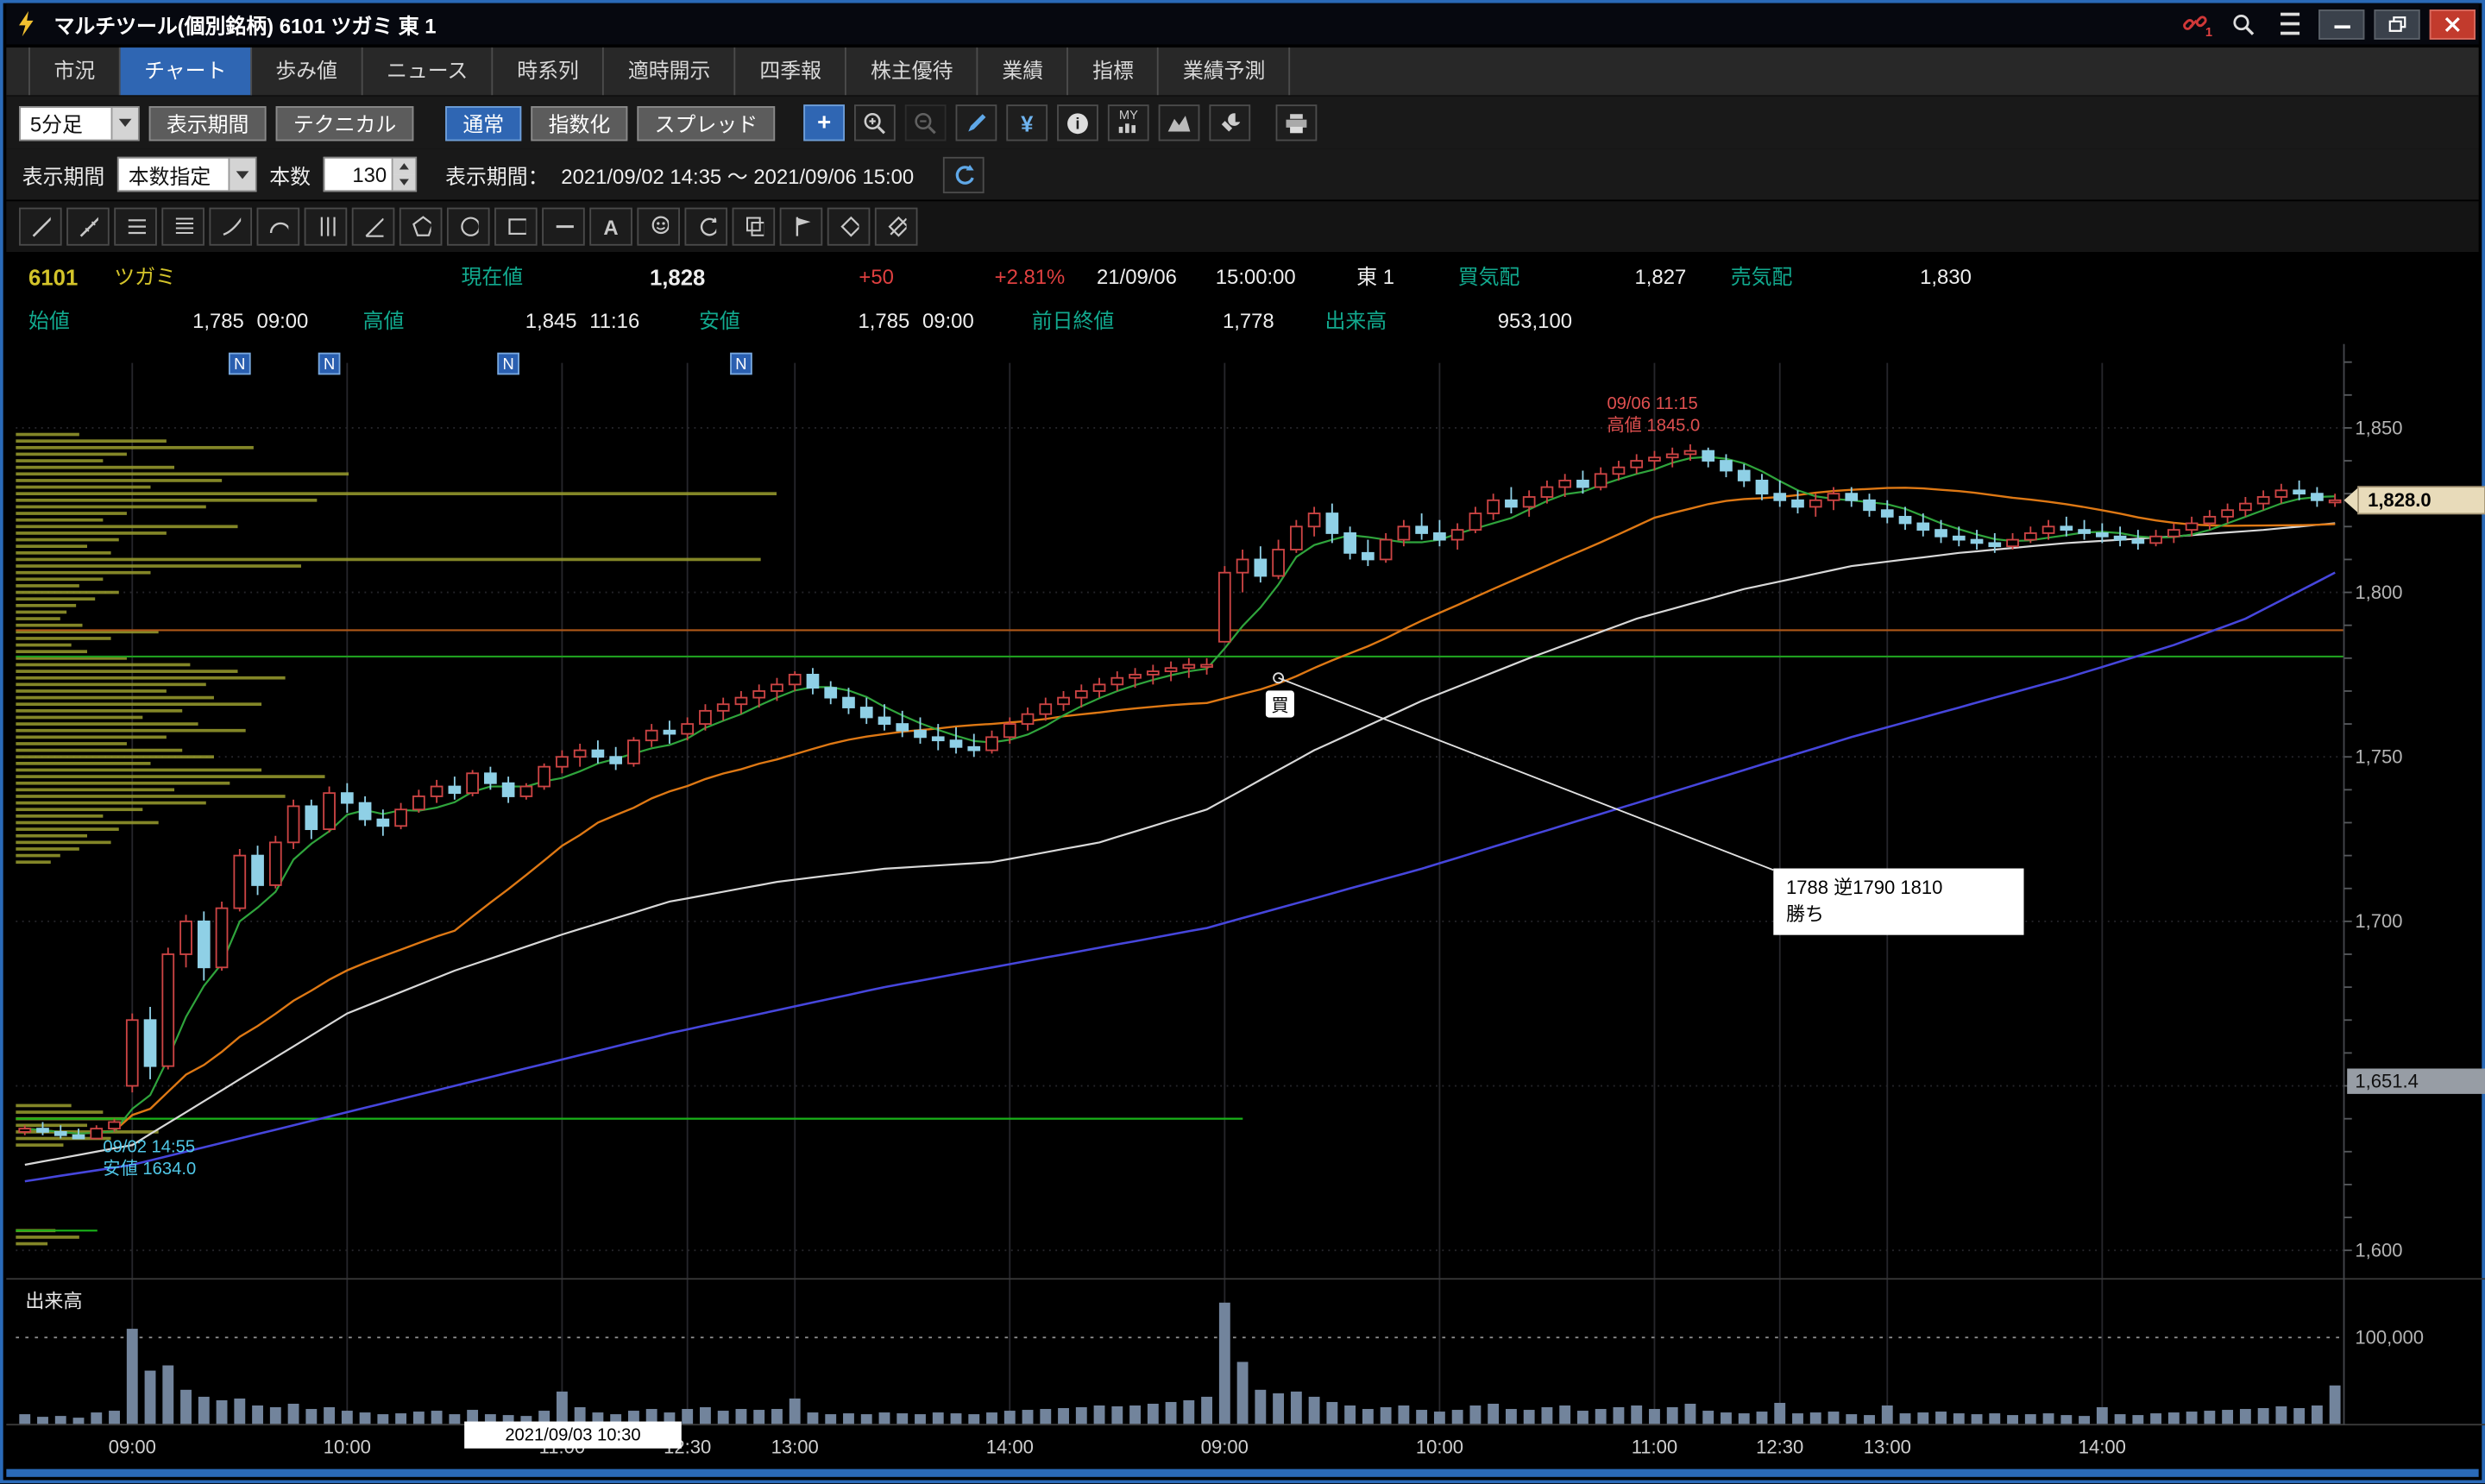  What do you see at coordinates (484, 123) in the screenshot?
I see `normal-chart-button: 通常` at bounding box center [484, 123].